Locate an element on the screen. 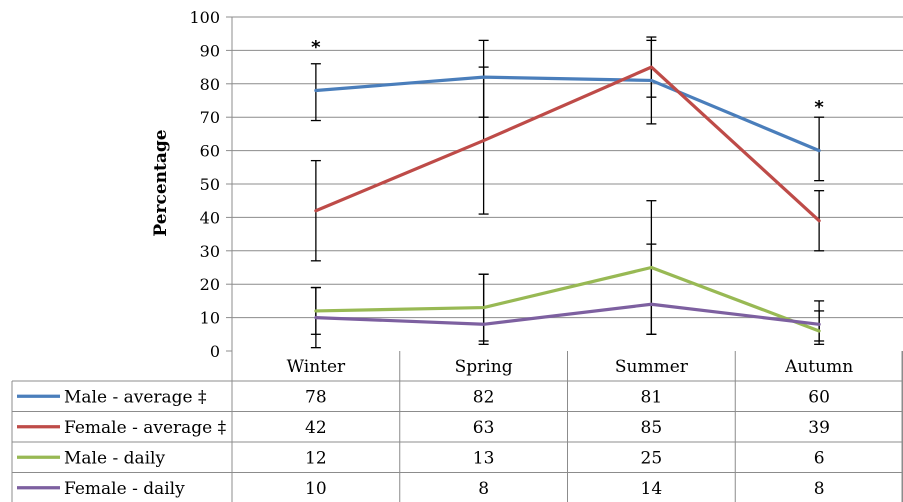  legend-label: Female - daily is located at coordinates (124, 489).